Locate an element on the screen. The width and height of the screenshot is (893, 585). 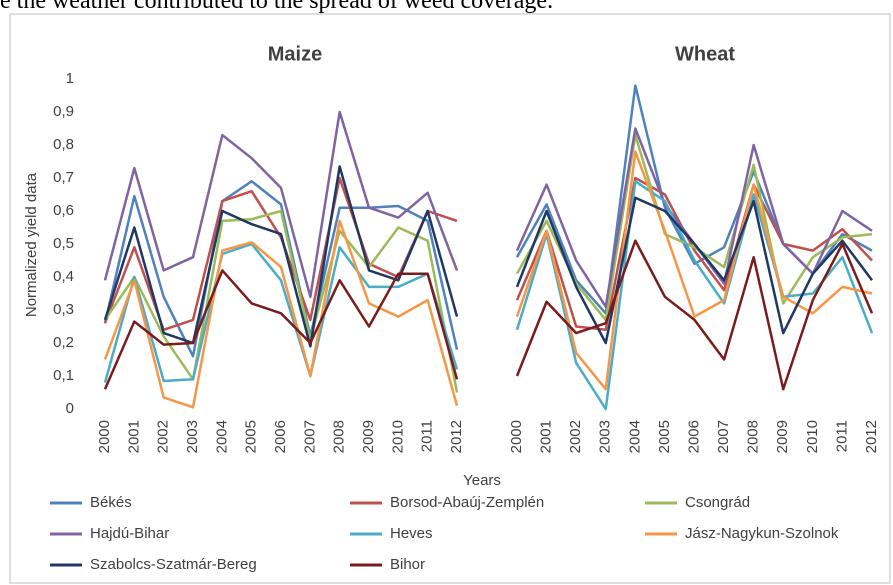
y-tick-label: 1 is located at coordinates (70, 78).